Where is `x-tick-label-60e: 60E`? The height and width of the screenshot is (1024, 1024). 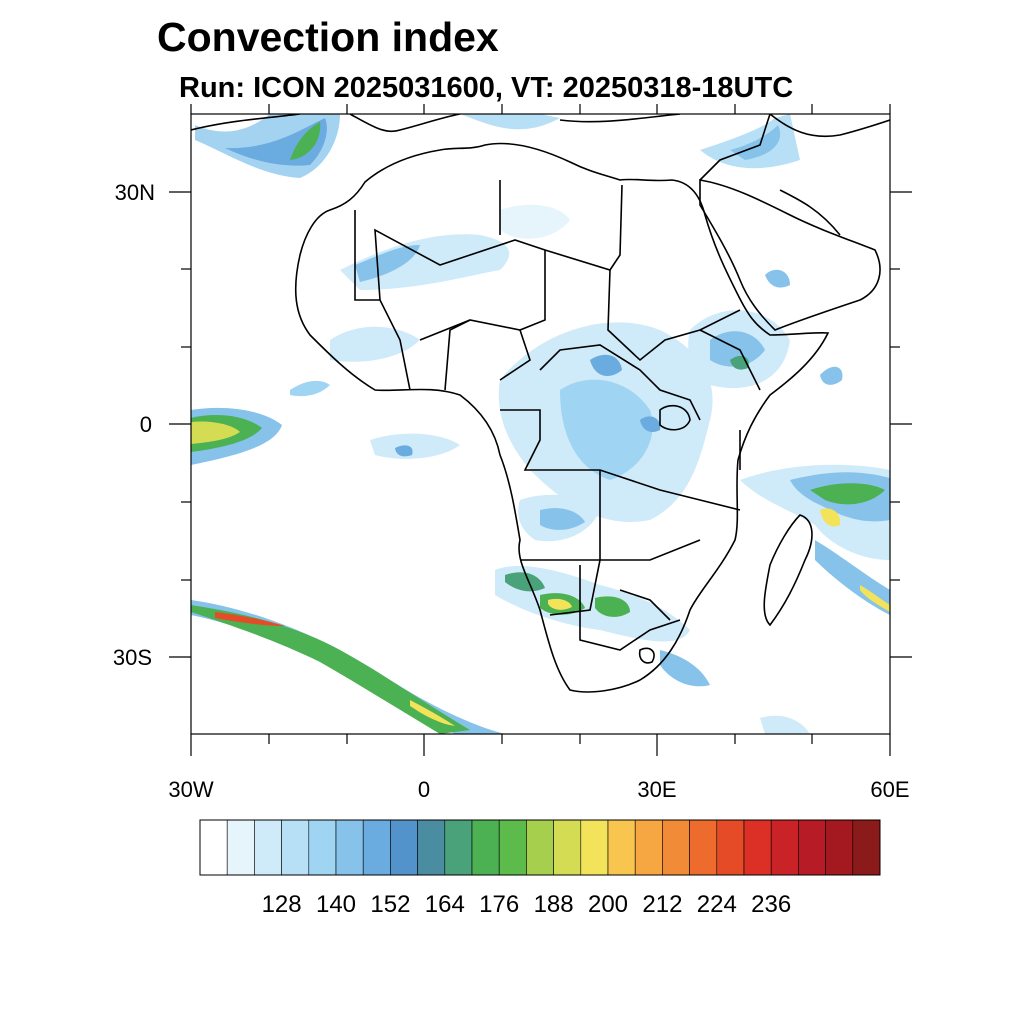
x-tick-label-60e: 60E is located at coordinates (889, 789).